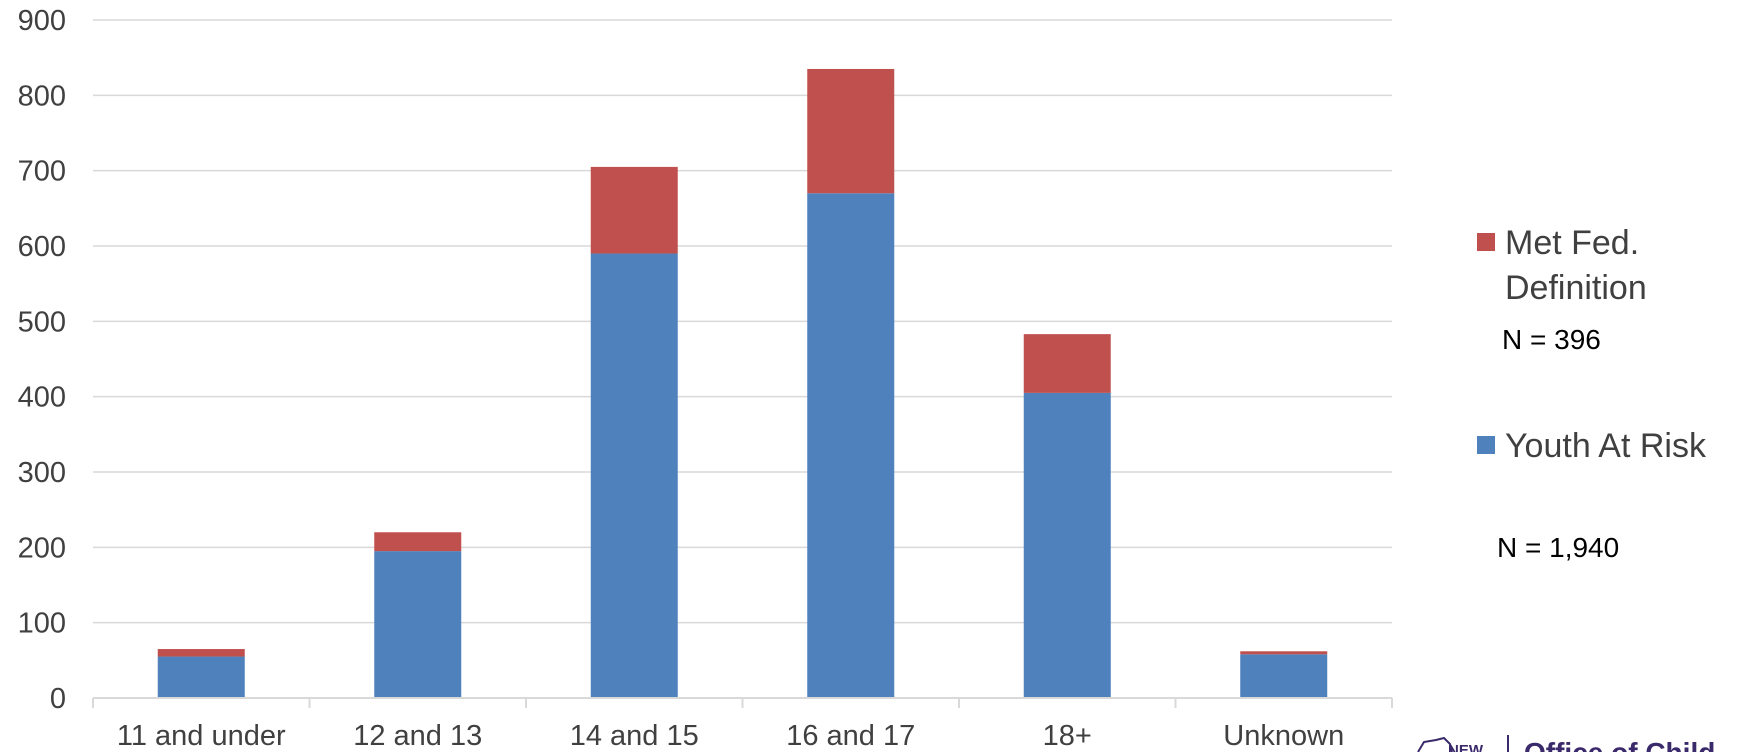 This screenshot has height=752, width=1750. What do you see at coordinates (1283, 736) in the screenshot?
I see `x-tick-label: Unknown` at bounding box center [1283, 736].